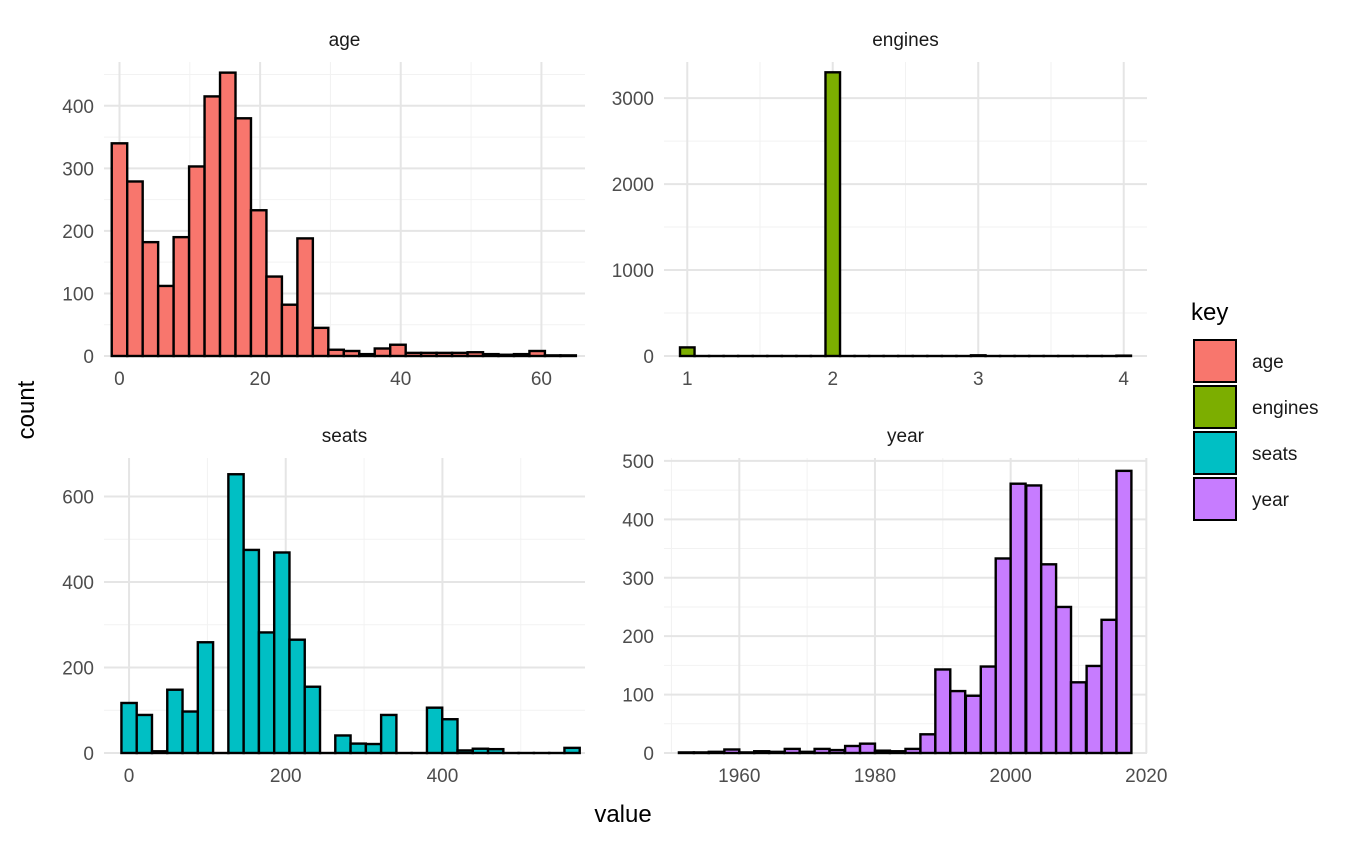  I want to click on legend-label-age: age, so click(1268, 362).